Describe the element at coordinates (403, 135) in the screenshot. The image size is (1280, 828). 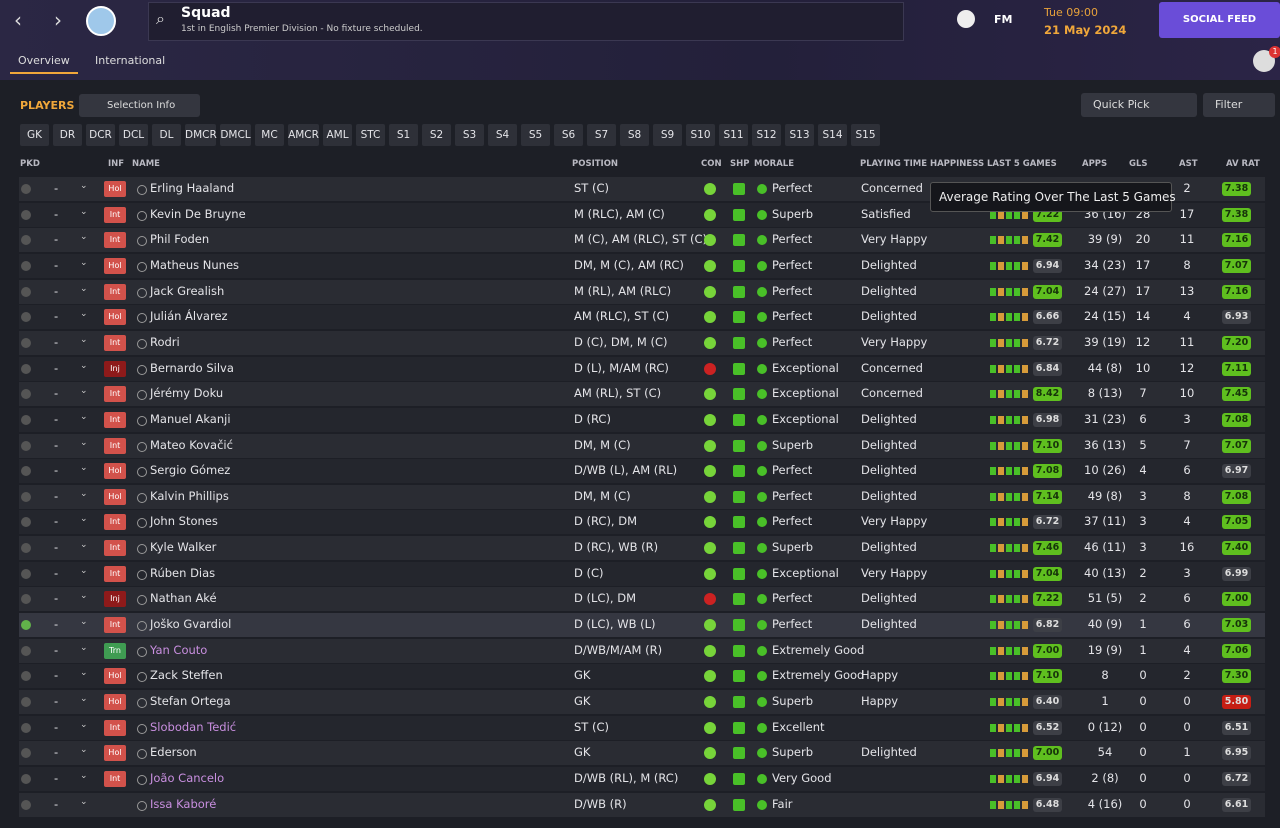
I see `position-filter: S1` at that location.